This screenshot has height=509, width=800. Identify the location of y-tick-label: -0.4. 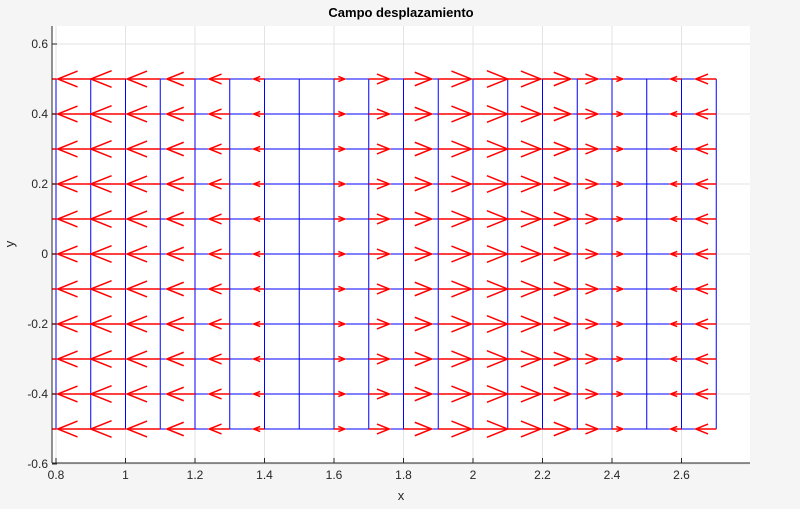
(37, 394).